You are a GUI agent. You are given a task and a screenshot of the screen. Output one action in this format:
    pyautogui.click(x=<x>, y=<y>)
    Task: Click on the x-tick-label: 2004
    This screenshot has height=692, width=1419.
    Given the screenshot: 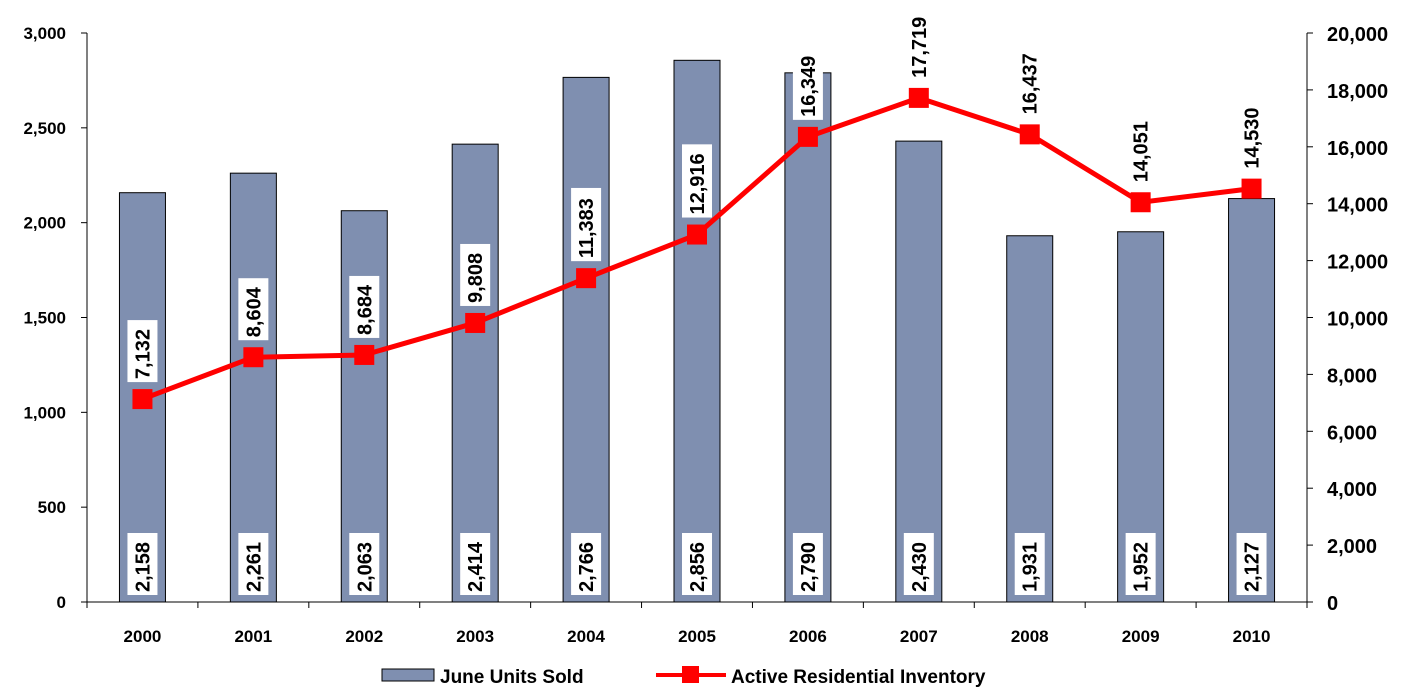 What is the action you would take?
    pyautogui.click(x=586, y=636)
    